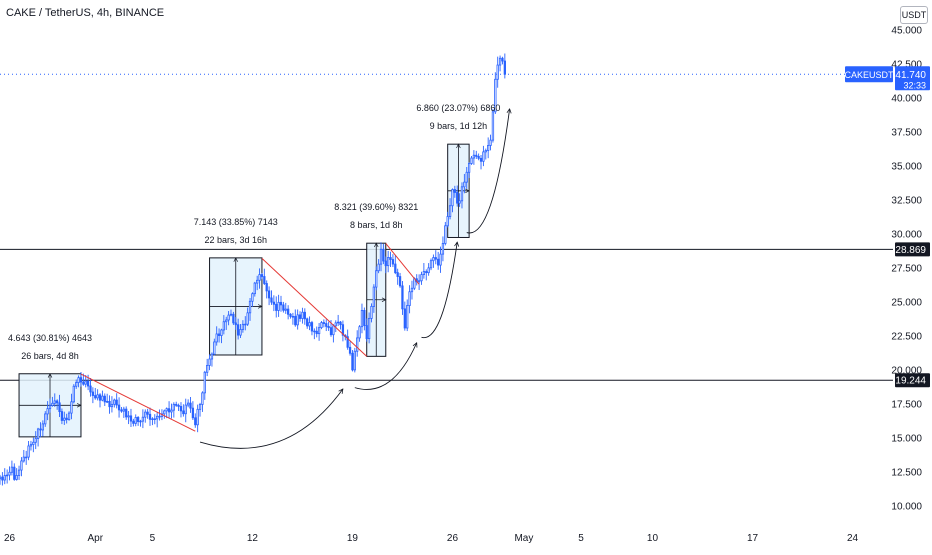 The height and width of the screenshot is (555, 932). What do you see at coordinates (912, 249) in the screenshot?
I see `level-price-tag` at bounding box center [912, 249].